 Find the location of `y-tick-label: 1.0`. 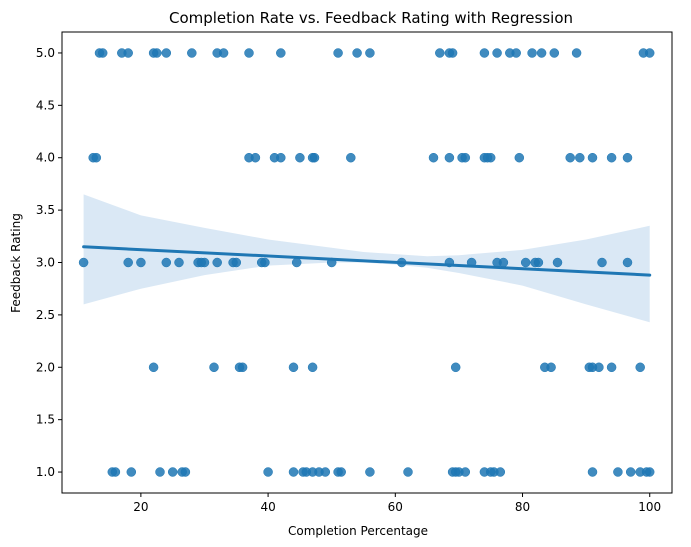

y-tick-label: 1.0 is located at coordinates (45, 472).